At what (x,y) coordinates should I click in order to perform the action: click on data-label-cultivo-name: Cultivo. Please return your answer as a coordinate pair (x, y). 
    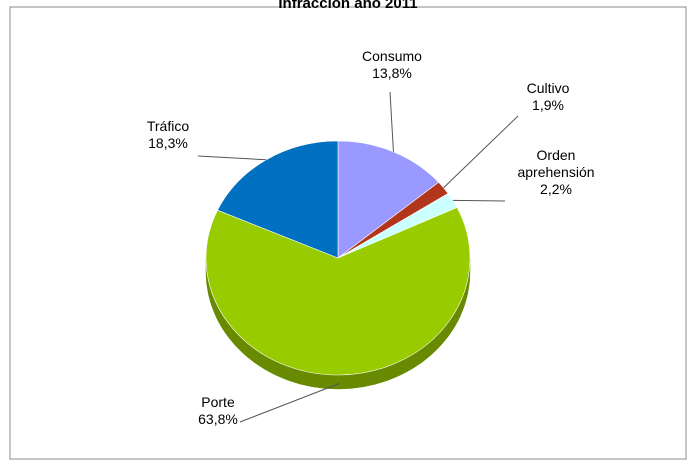
    Looking at the image, I should click on (548, 88).